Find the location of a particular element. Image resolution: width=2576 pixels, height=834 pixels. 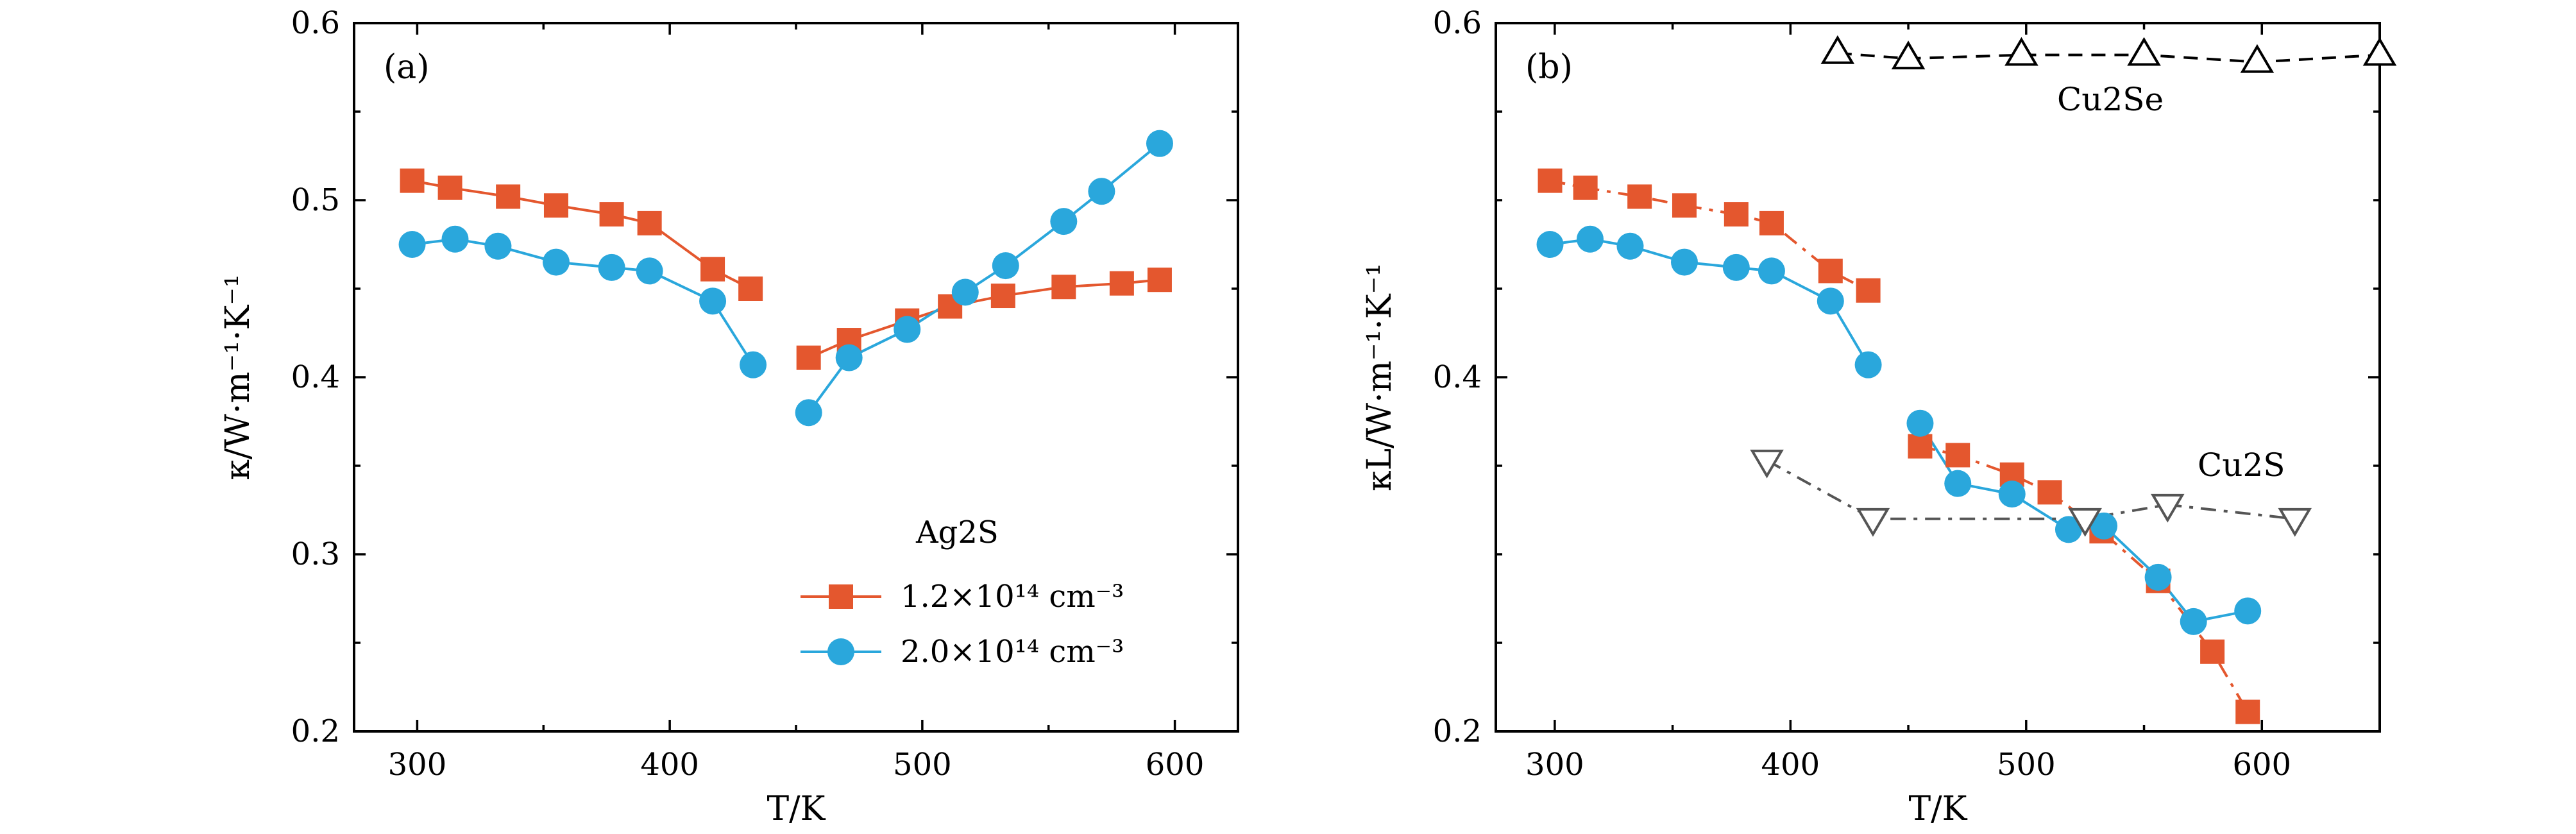

legend-marker-square is located at coordinates (841, 596).